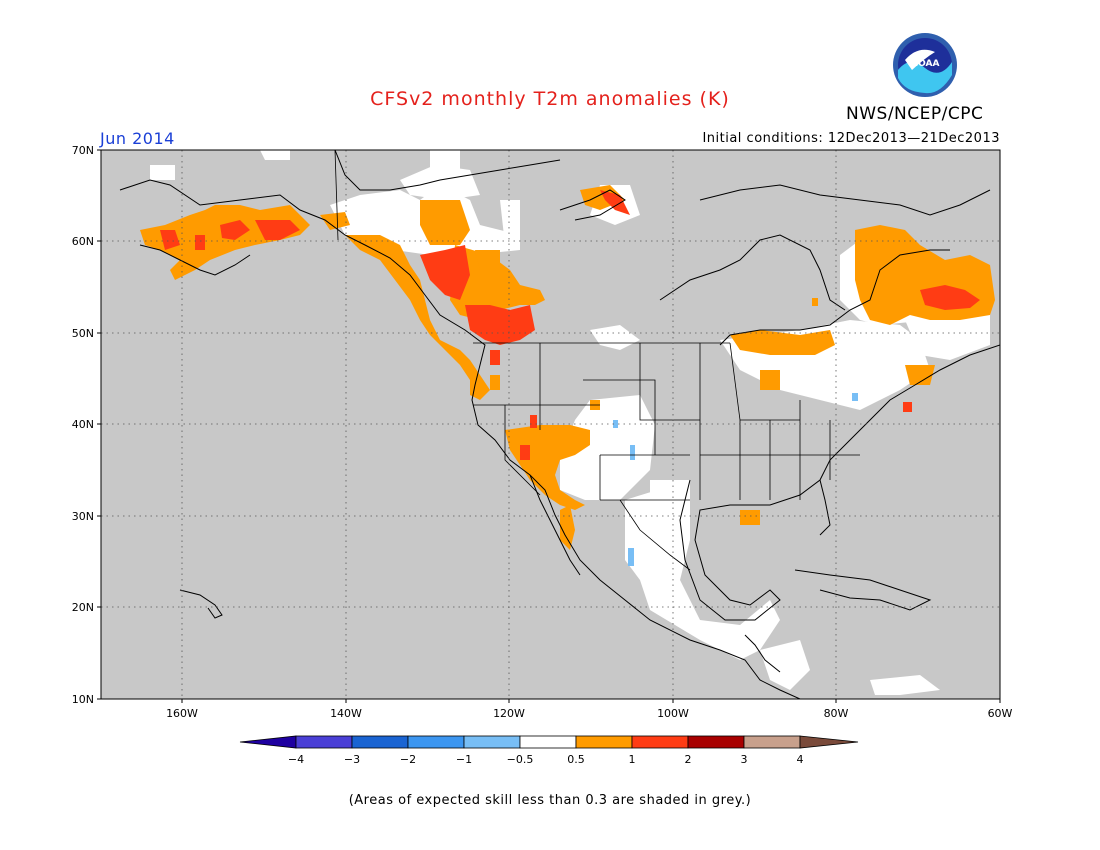  What do you see at coordinates (83, 699) in the screenshot?
I see `lat-label: 10N` at bounding box center [83, 699].